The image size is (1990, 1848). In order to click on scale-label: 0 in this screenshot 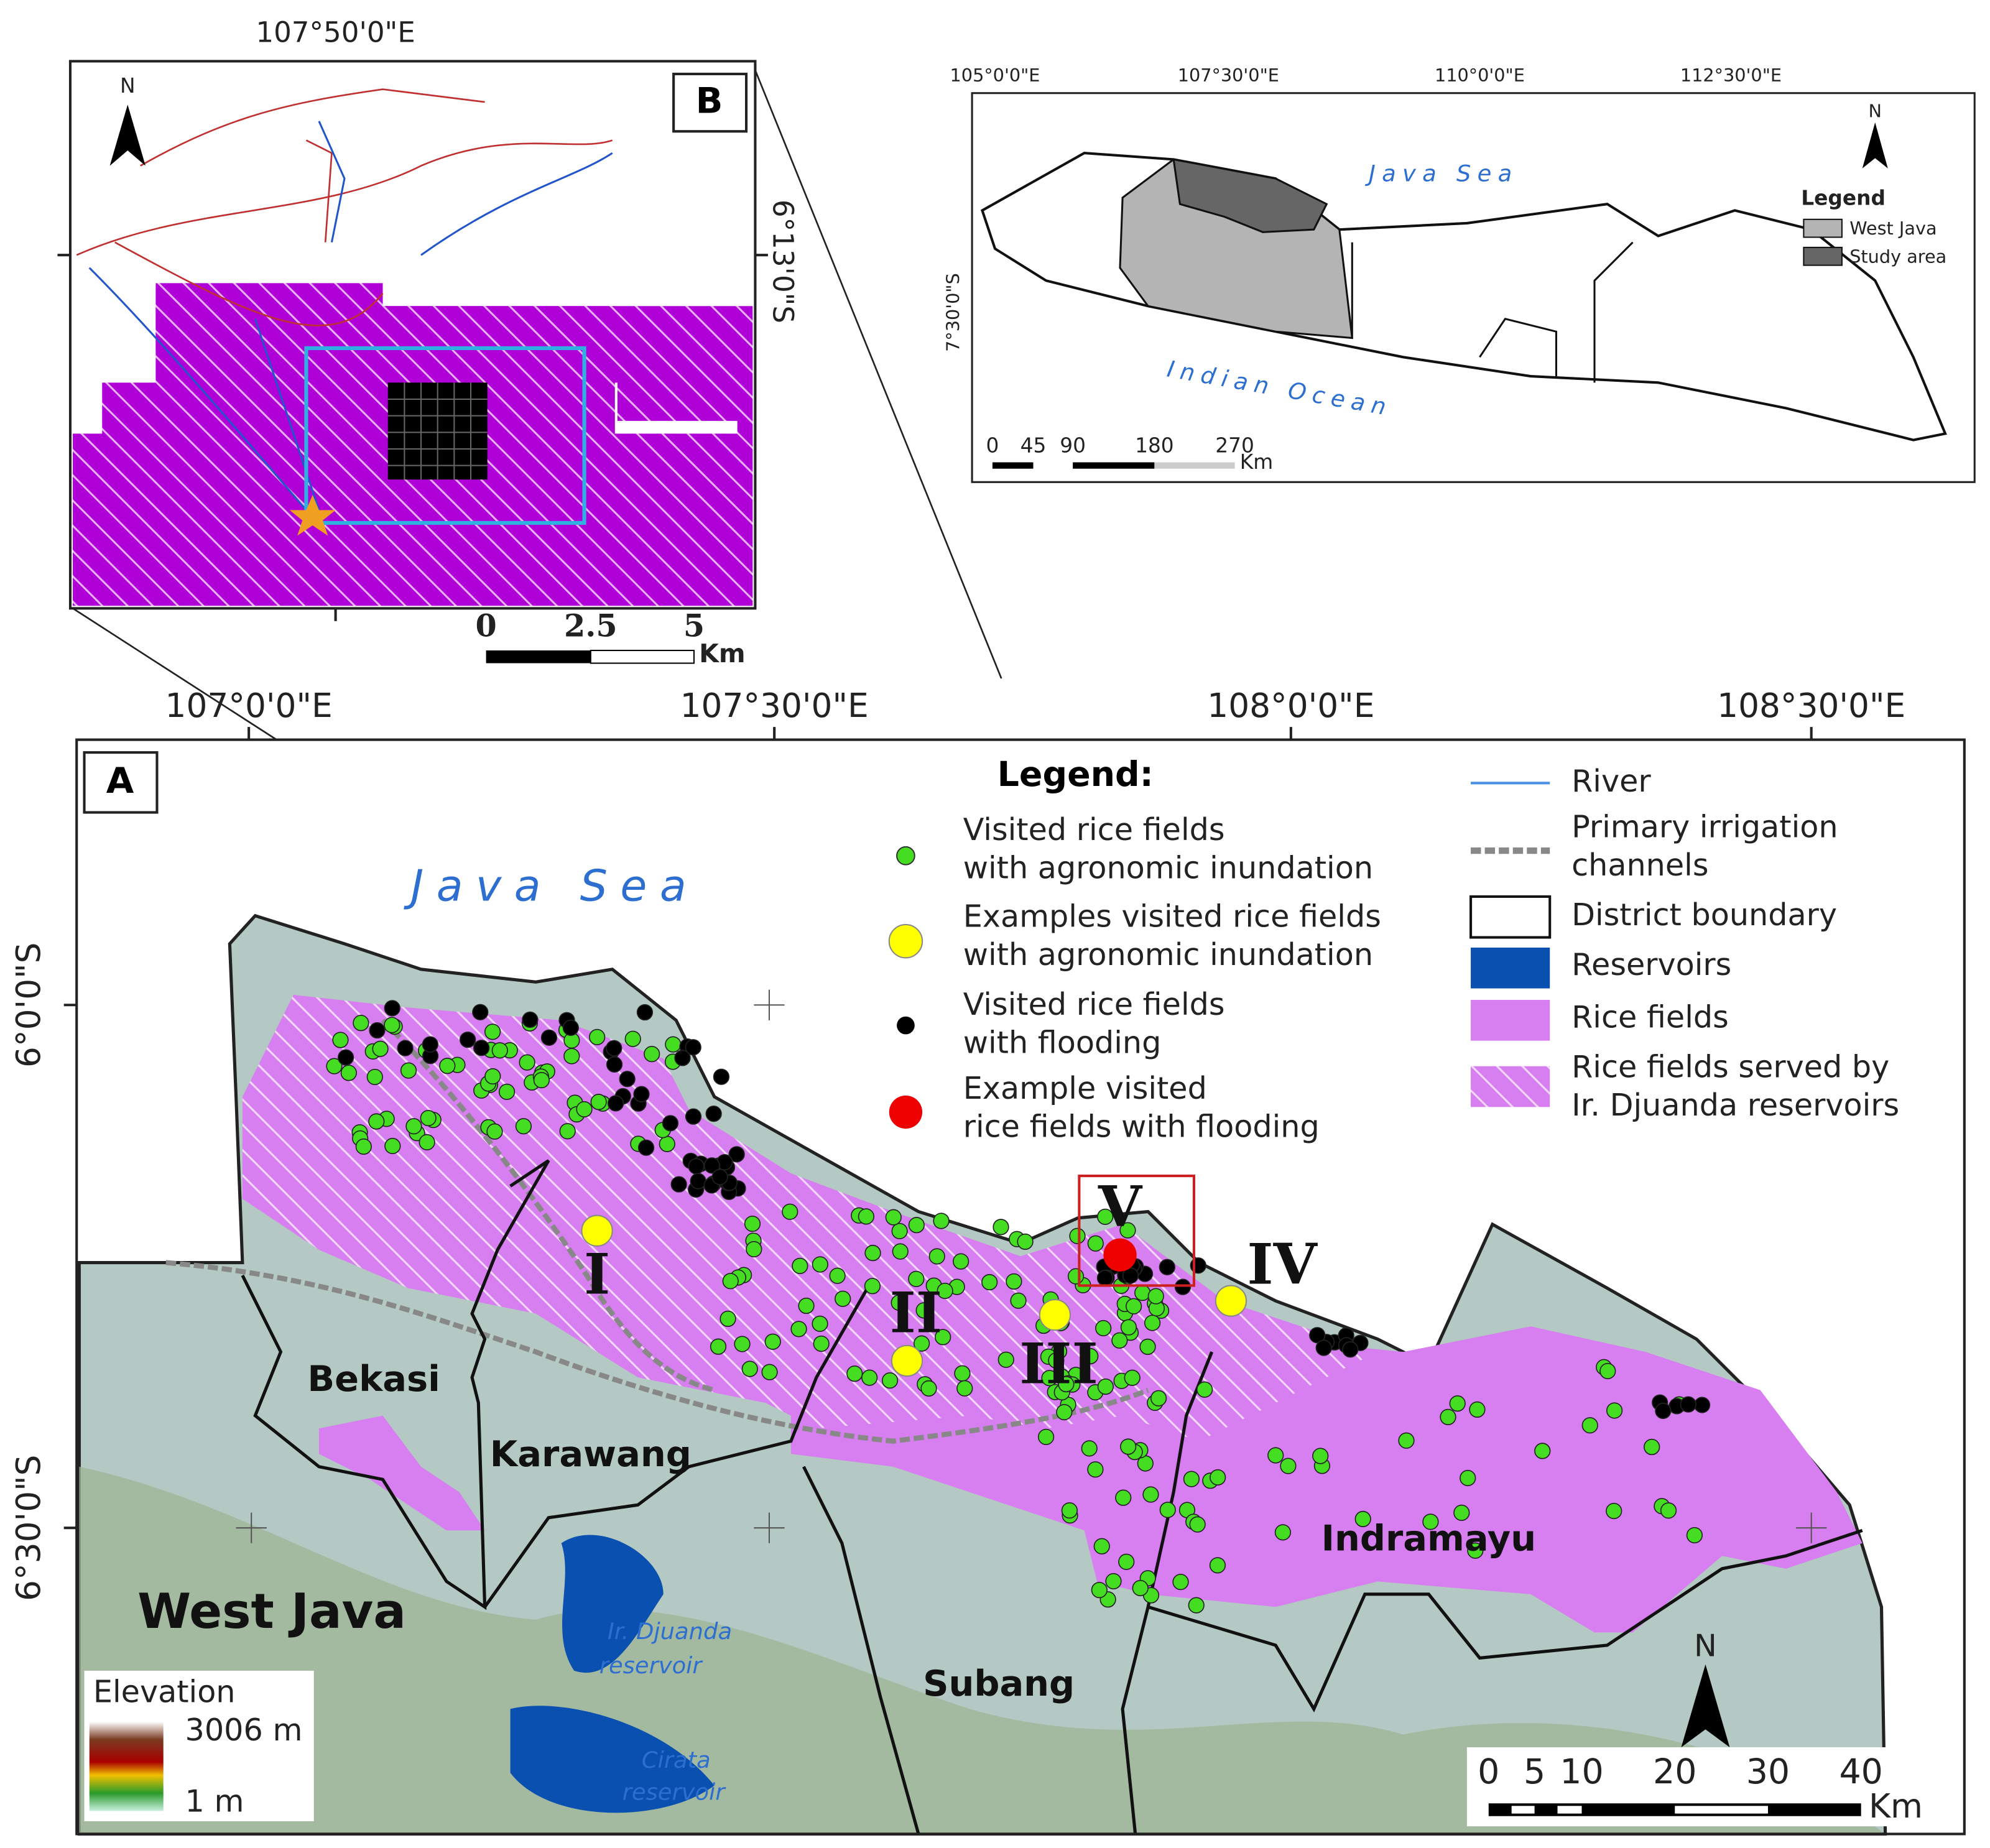, I will do `click(1488, 1772)`.